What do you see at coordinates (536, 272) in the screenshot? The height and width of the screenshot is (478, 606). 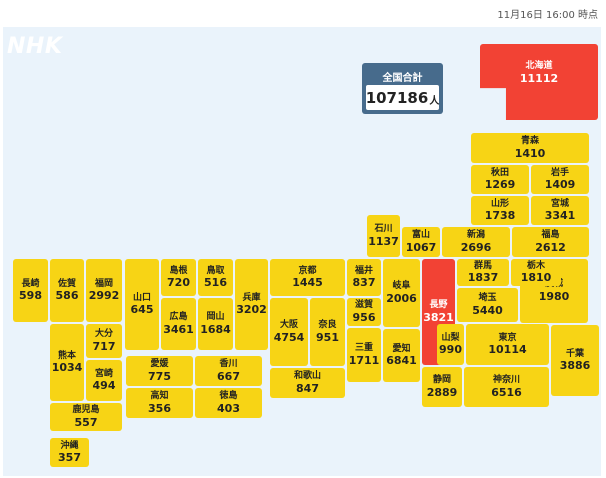 I see `prefecture-tile-tochigi: 栃木 1810` at bounding box center [536, 272].